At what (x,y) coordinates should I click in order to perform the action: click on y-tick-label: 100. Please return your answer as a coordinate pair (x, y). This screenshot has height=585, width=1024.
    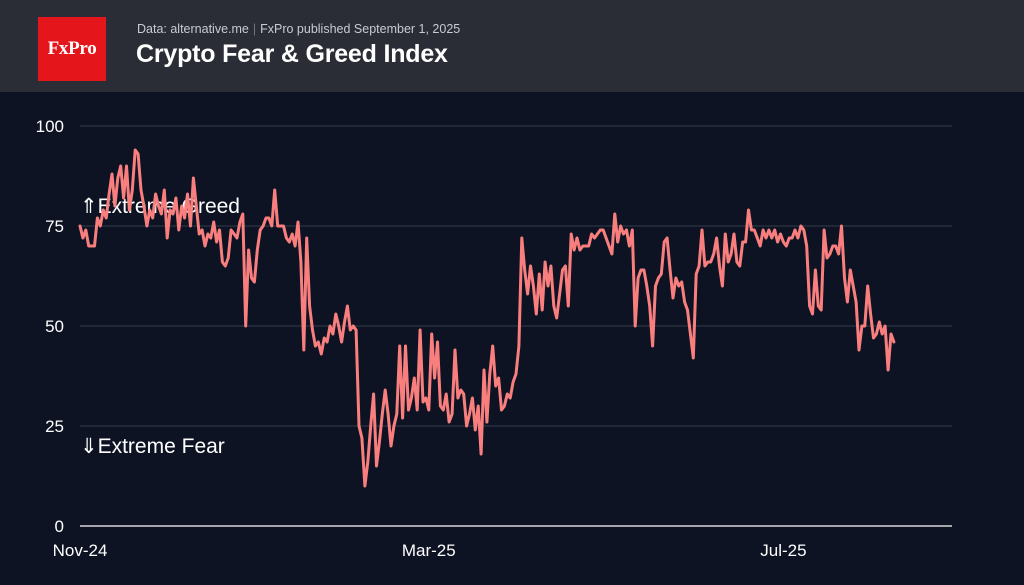
    Looking at the image, I should click on (50, 126).